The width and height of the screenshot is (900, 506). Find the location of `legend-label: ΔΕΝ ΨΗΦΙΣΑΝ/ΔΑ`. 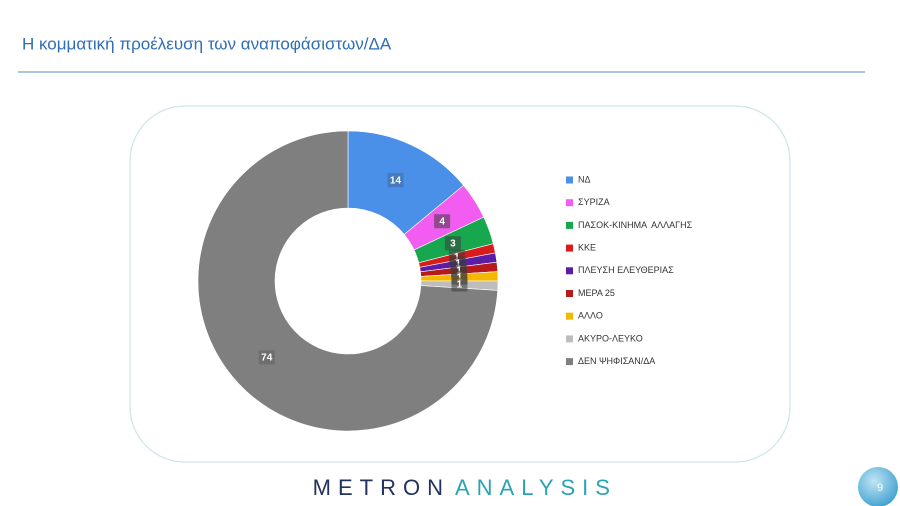

legend-label: ΔΕΝ ΨΗΦΙΣΑΝ/ΔΑ is located at coordinates (616, 361).